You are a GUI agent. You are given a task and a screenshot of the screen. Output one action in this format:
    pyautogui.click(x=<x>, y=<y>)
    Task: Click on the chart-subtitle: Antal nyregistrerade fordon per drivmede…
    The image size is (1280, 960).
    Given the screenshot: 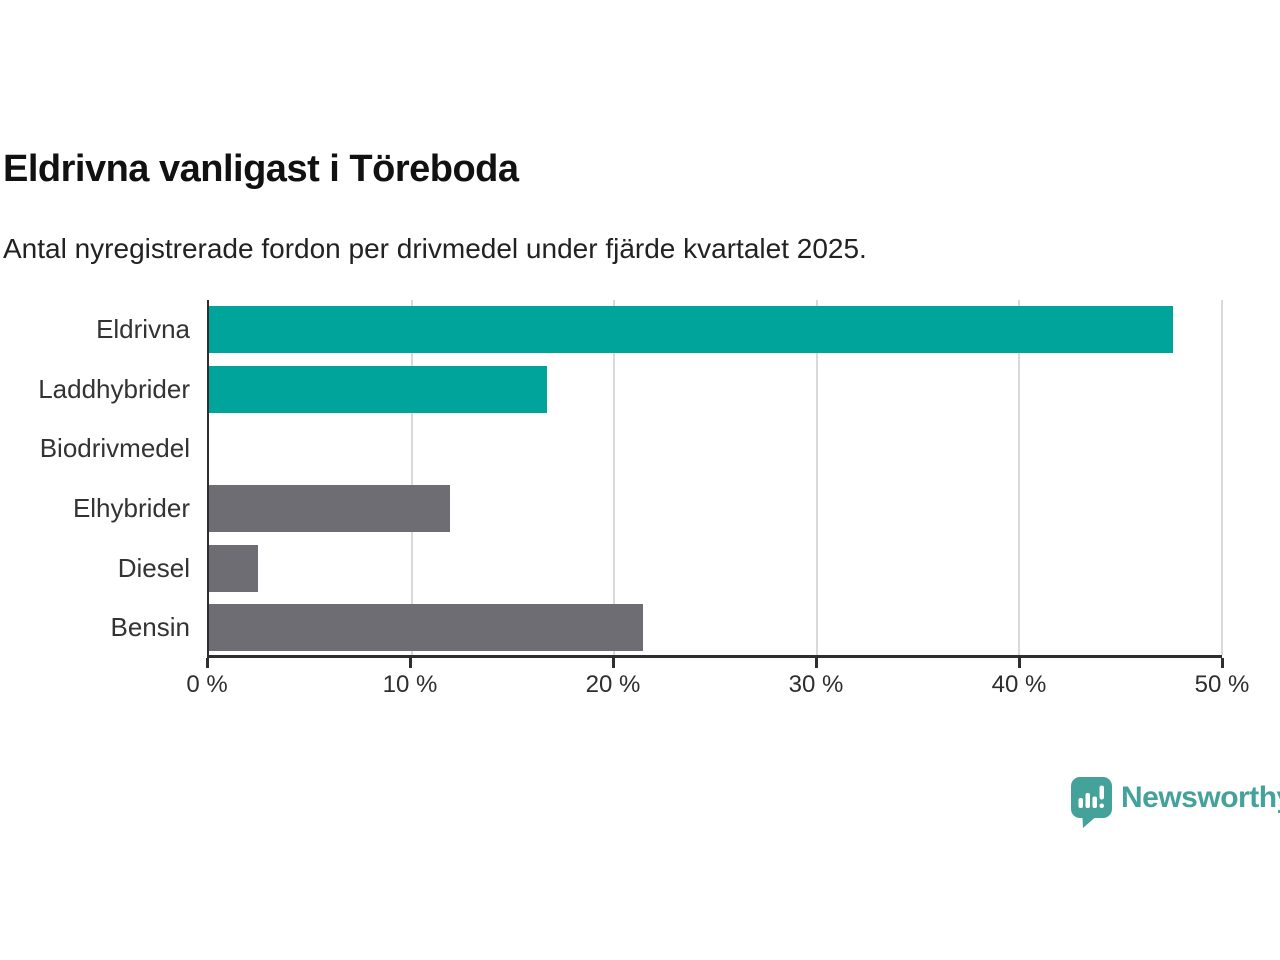 What is the action you would take?
    pyautogui.click(x=435, y=248)
    